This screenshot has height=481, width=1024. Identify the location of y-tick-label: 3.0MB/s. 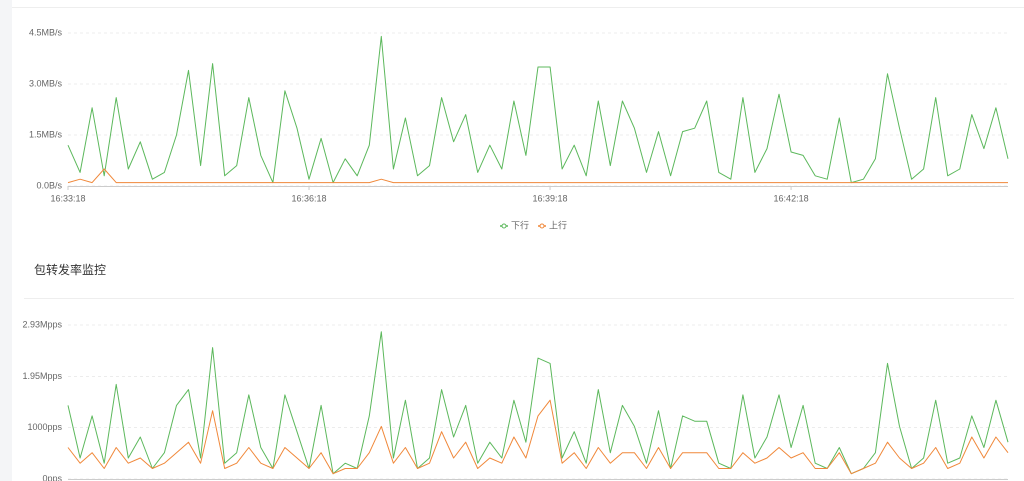
(46, 83).